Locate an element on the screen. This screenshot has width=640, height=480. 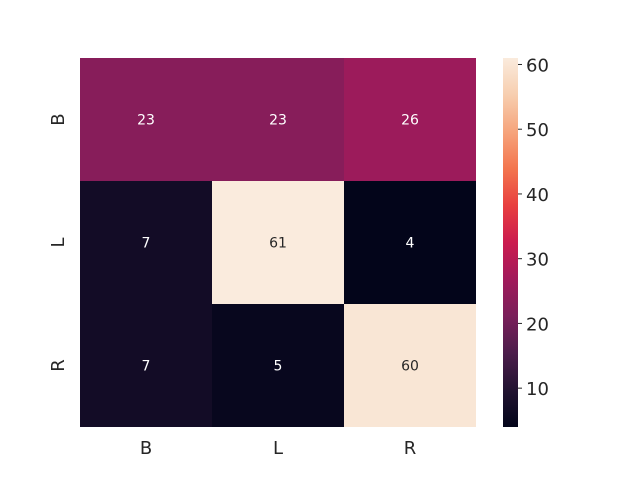
y-tick-label-L: L is located at coordinates (58, 242).